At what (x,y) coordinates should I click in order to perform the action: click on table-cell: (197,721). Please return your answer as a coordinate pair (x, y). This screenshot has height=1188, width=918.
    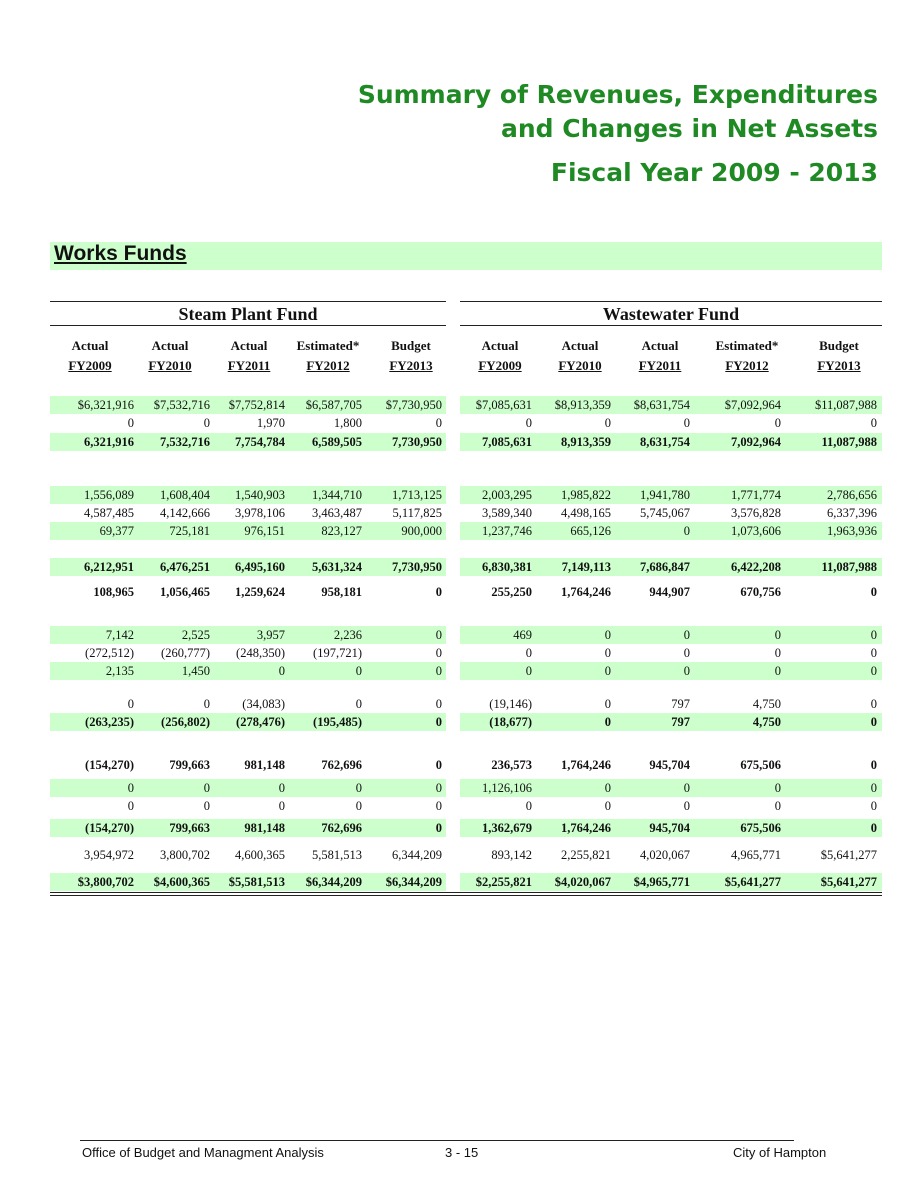
    Looking at the image, I should click on (337, 653).